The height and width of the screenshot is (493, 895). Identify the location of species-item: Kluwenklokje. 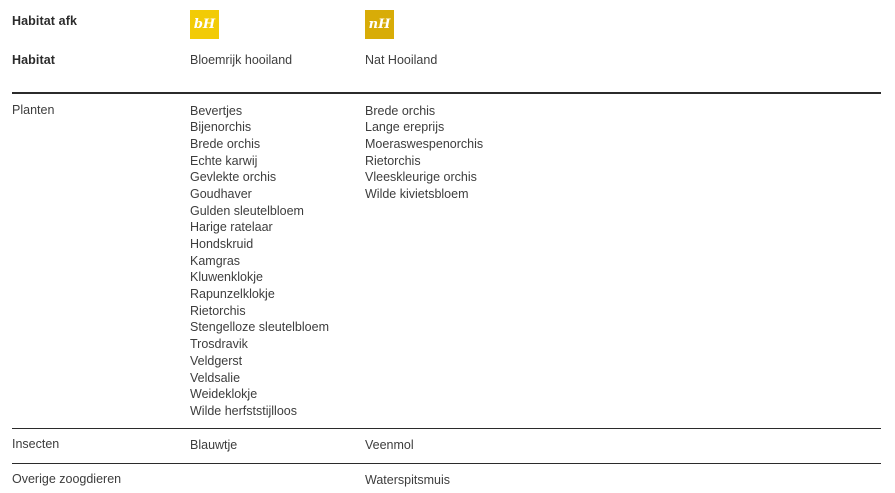
(226, 277).